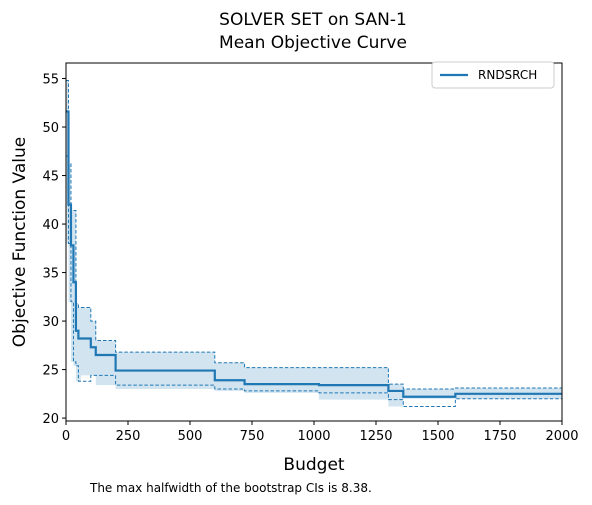  What do you see at coordinates (561, 436) in the screenshot?
I see `x-tick-label: 2000` at bounding box center [561, 436].